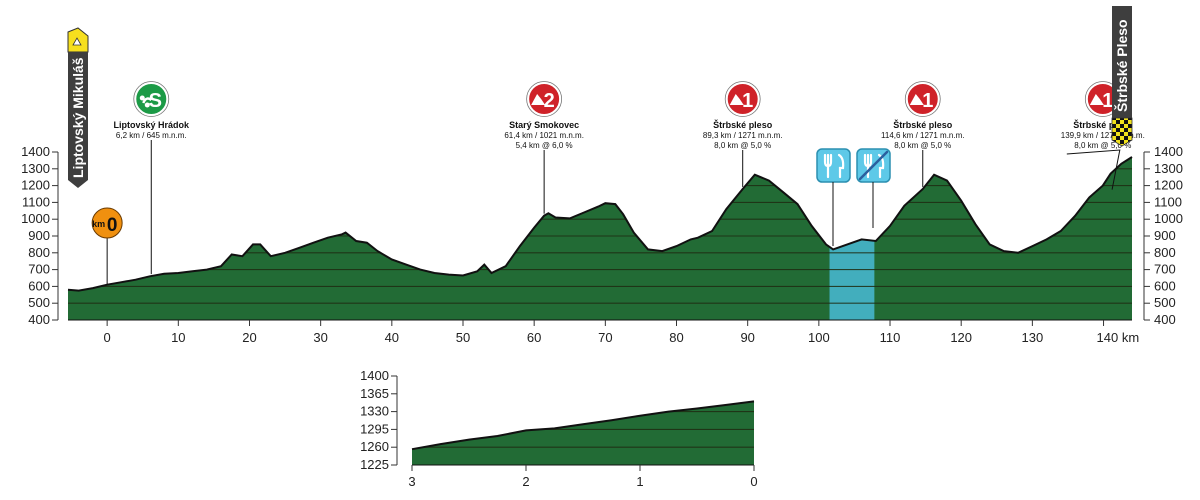 This screenshot has height=500, width=1200. I want to click on y-tick-label-right: 1100, so click(1168, 201).